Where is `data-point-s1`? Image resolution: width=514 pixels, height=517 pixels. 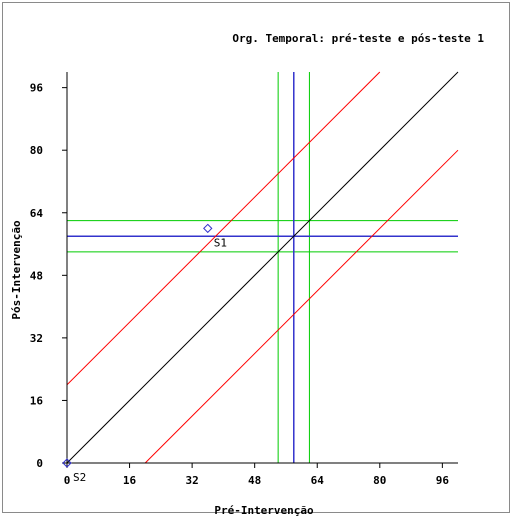 data-point-s1 is located at coordinates (208, 228).